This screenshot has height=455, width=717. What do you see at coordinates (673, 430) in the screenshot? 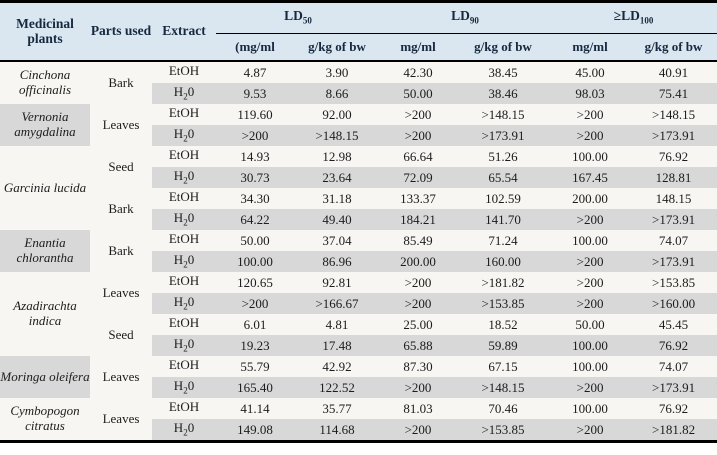
I see `value-cell: >181.82` at bounding box center [673, 430].